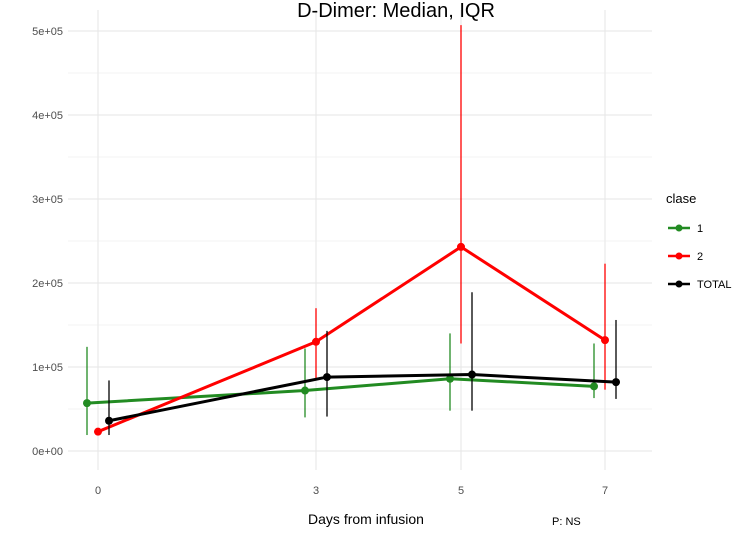  What do you see at coordinates (47, 200) in the screenshot?
I see `y-tick-label: 3e+05` at bounding box center [47, 200].